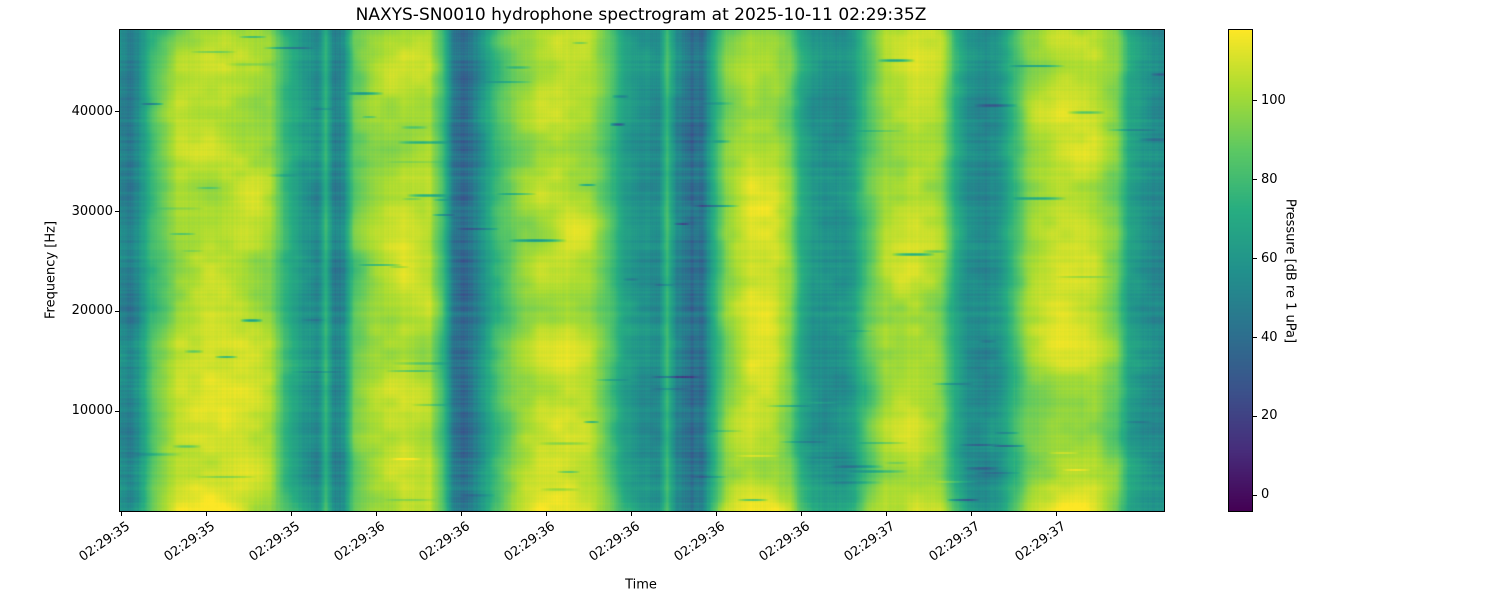  What do you see at coordinates (92, 211) in the screenshot?
I see `y-tick-label: 30000` at bounding box center [92, 211].